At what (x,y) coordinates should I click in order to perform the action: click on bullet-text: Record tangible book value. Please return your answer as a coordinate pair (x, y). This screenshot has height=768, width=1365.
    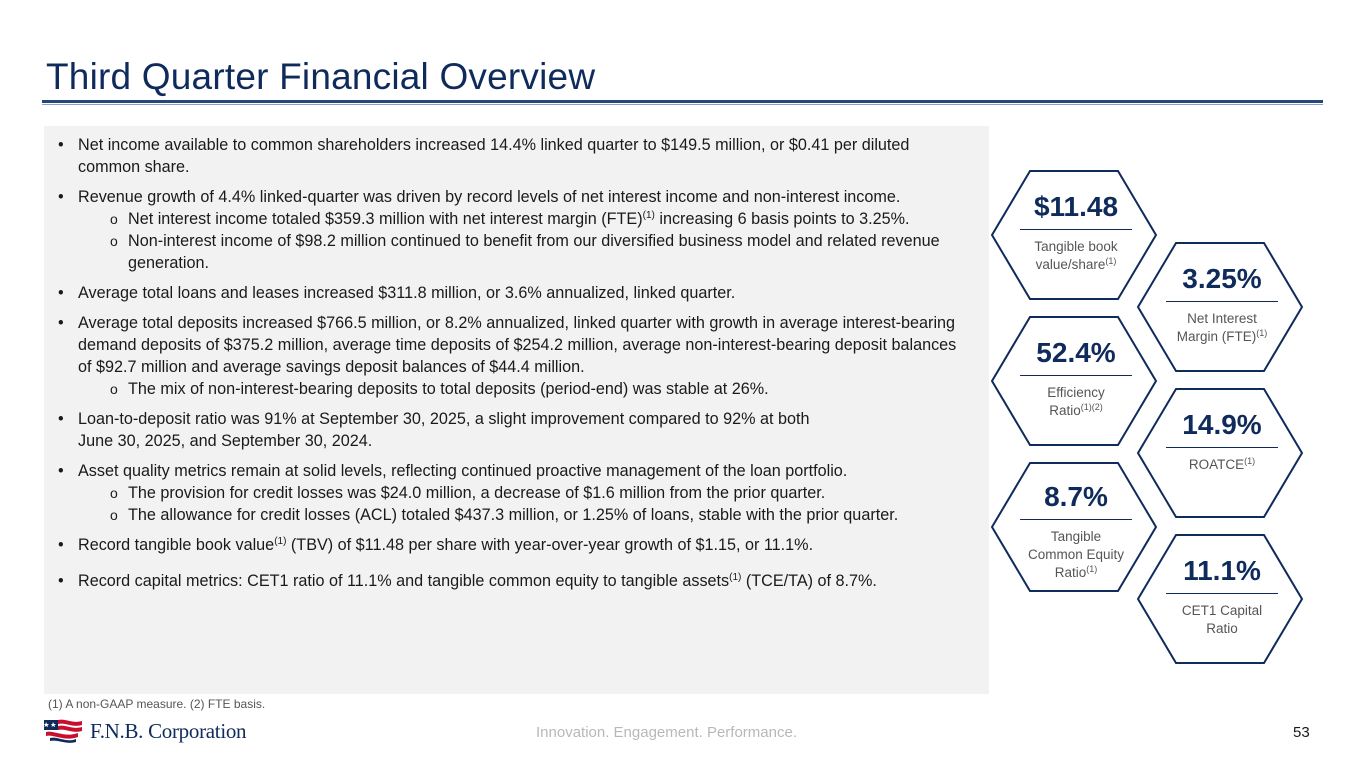
    Looking at the image, I should click on (176, 545).